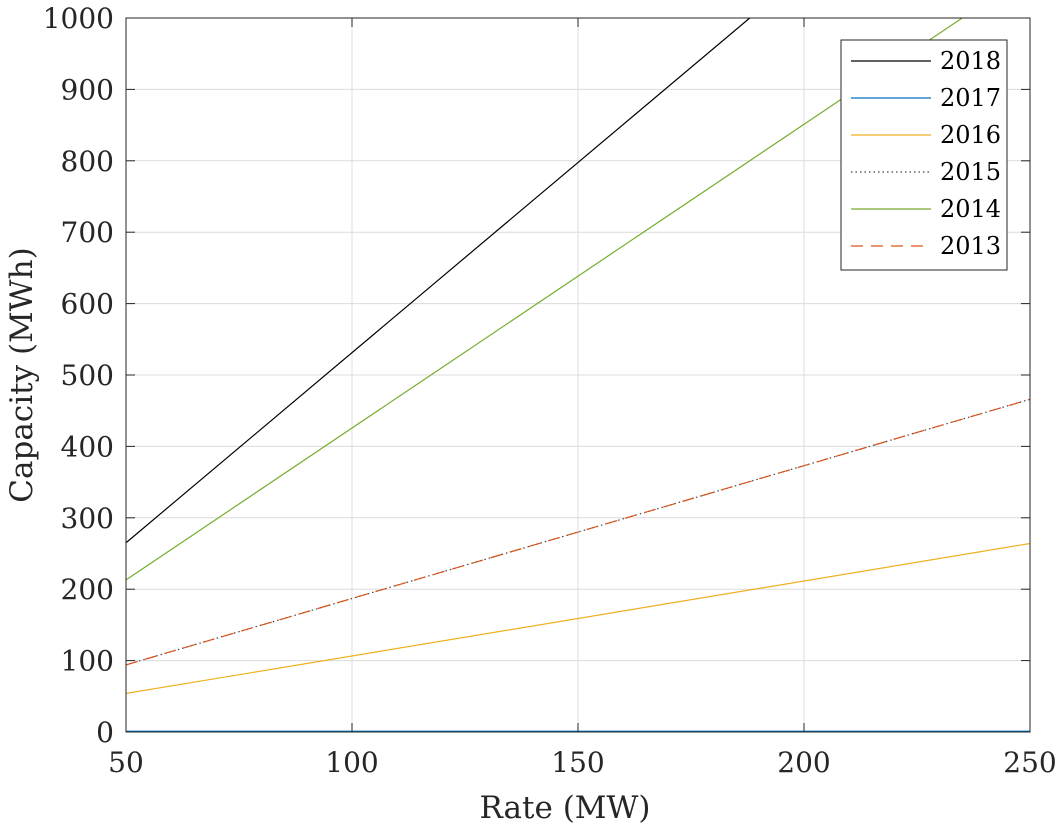 This screenshot has height=837, width=1064. Describe the element at coordinates (87, 589) in the screenshot. I see `y-tick-label: 200` at that location.